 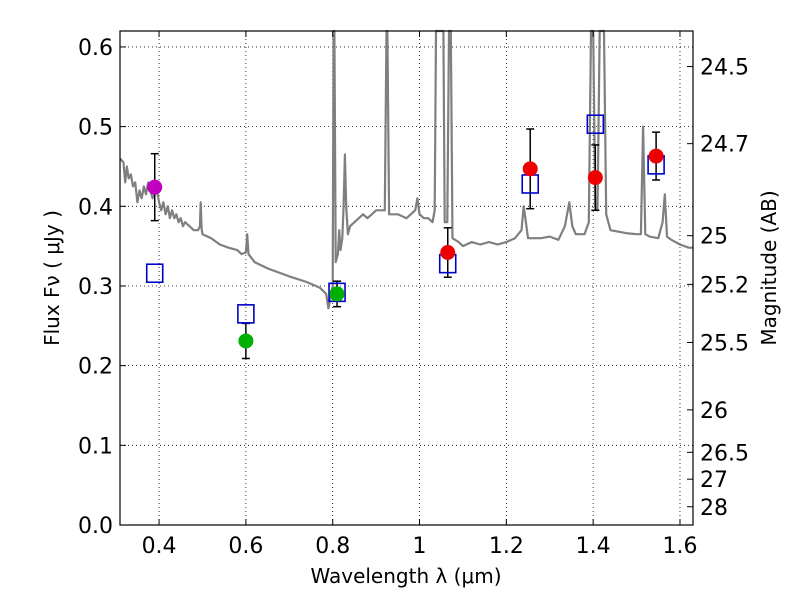 What do you see at coordinates (52, 278) in the screenshot?
I see `y-axis-label: Flux Fν ( μJy )` at bounding box center [52, 278].